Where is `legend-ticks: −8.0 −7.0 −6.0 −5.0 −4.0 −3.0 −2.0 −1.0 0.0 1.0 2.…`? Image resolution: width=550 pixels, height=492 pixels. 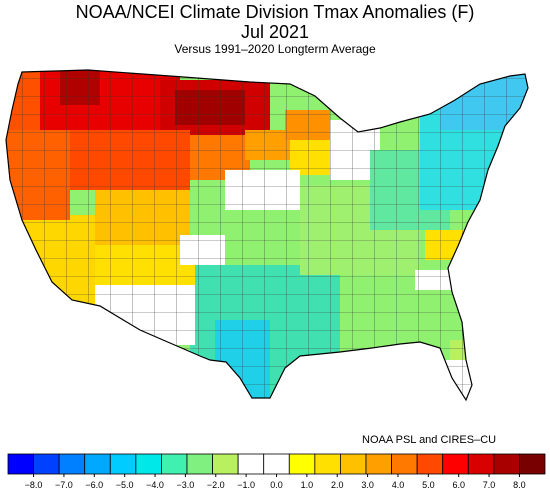 legend-ticks: −8.0 −7.0 −6.0 −5.0 −4.0 −3.0 −2.0 −1.0 0.0 1.0 2.… is located at coordinates (275, 482).